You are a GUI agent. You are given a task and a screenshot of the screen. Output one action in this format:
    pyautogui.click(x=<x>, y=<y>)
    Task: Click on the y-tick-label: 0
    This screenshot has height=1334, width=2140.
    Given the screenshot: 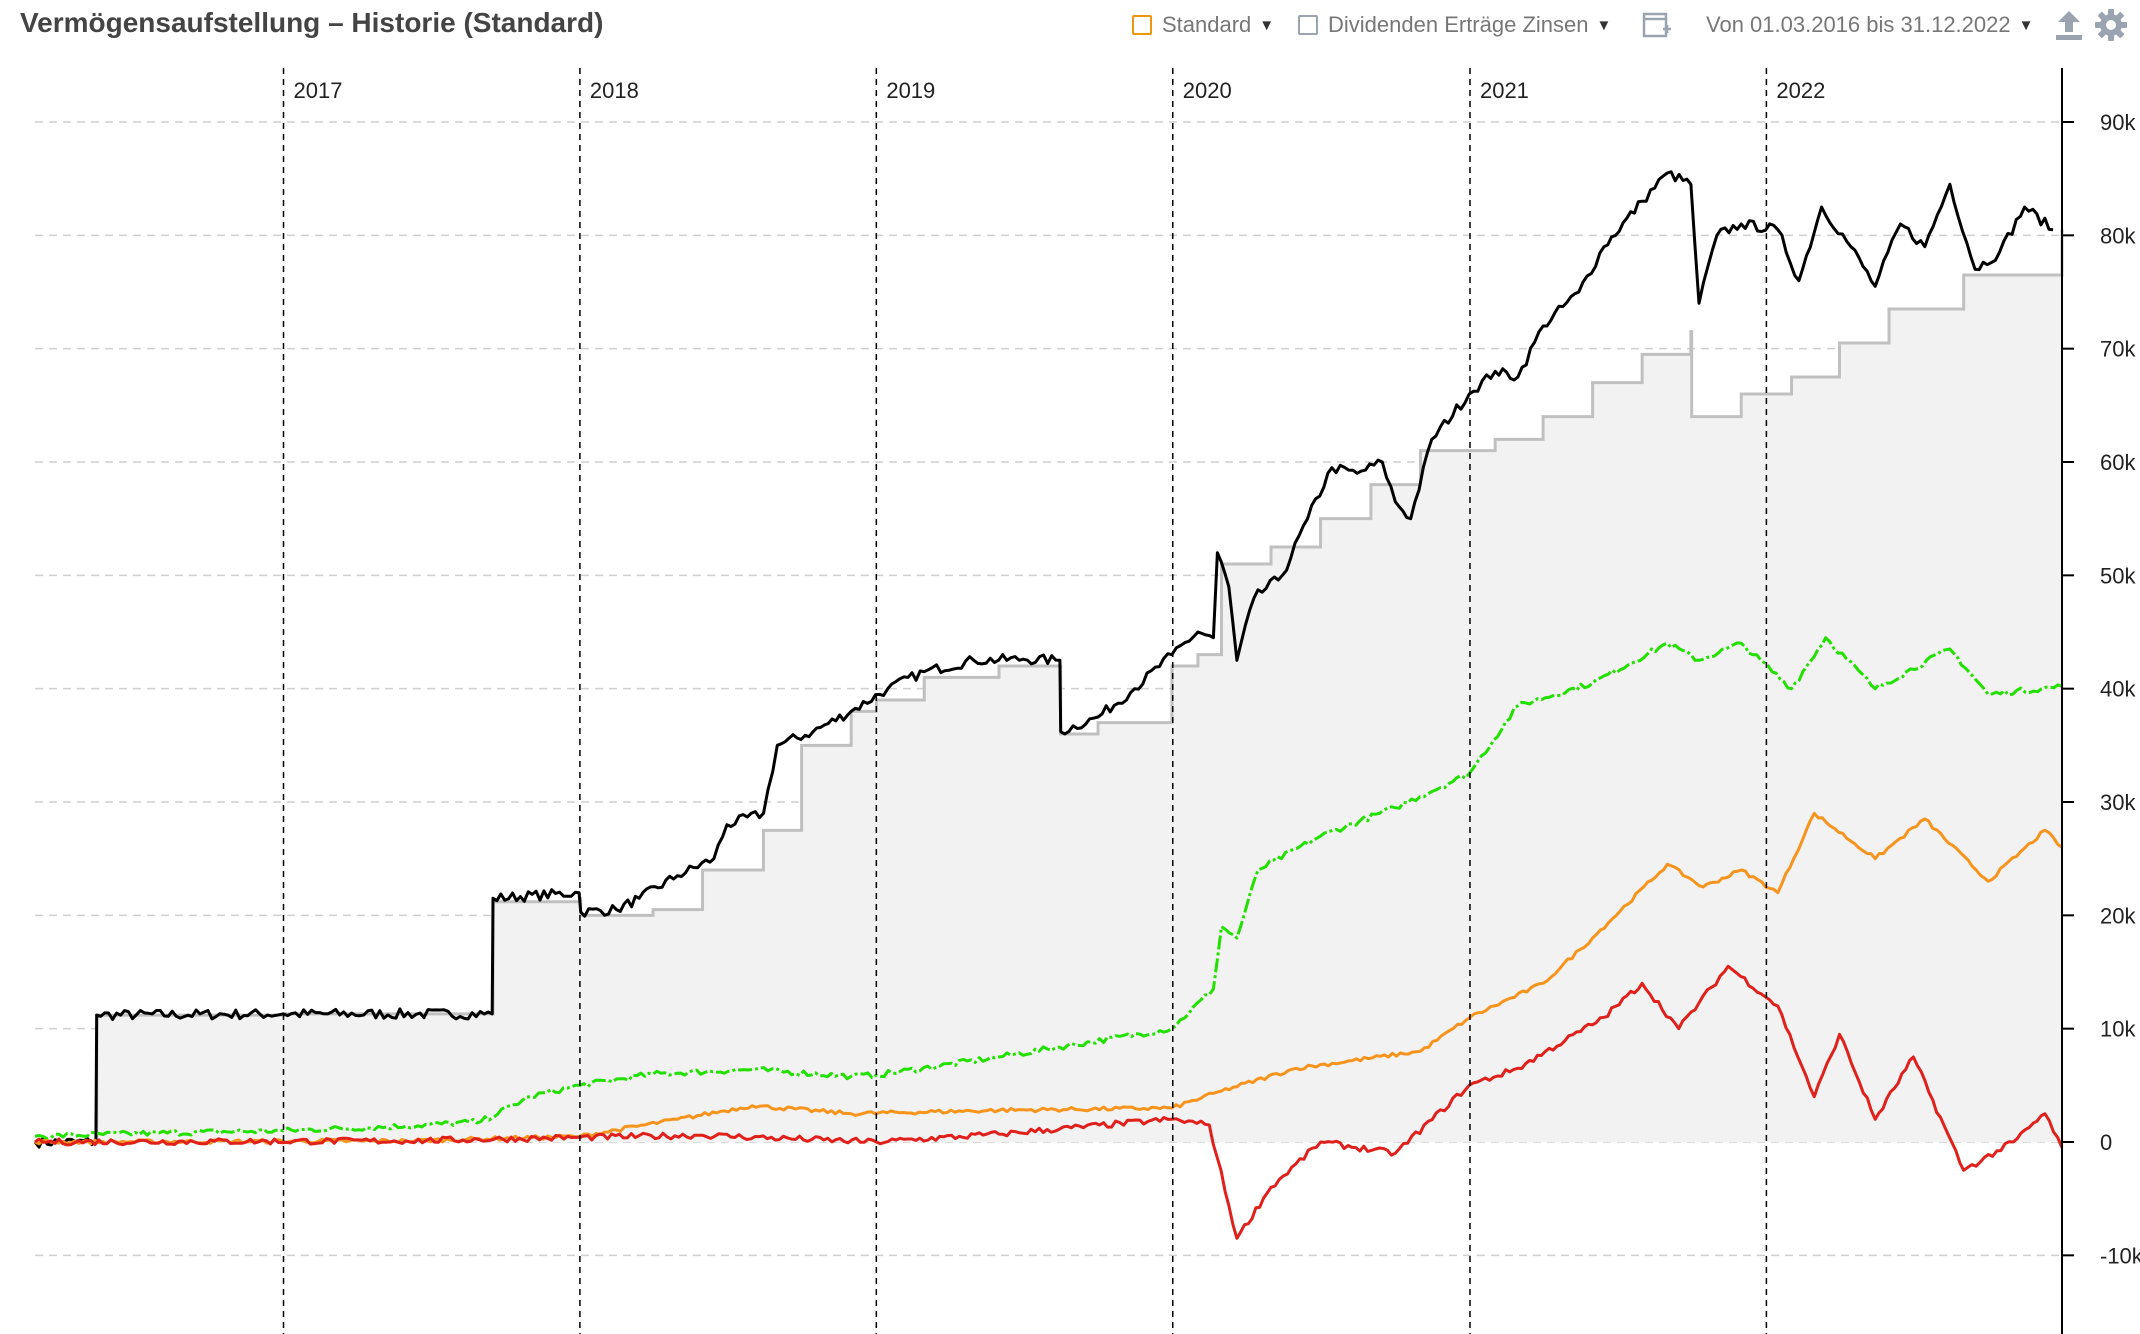 What is the action you would take?
    pyautogui.click(x=2106, y=1142)
    